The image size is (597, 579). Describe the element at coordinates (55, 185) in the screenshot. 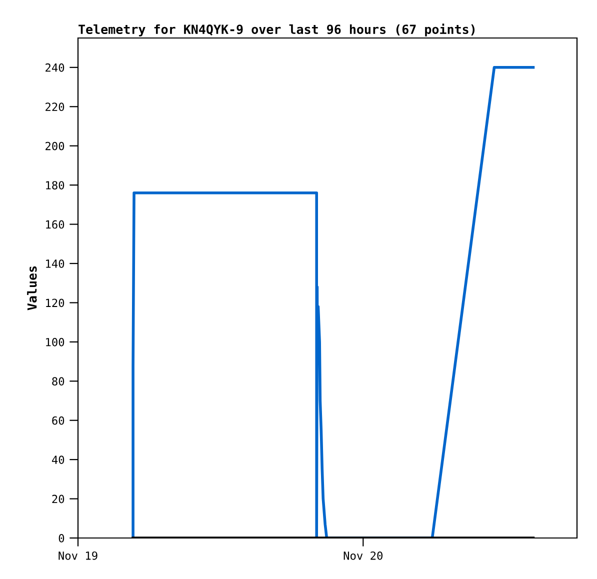

I see `y-tick-label: 180` at that location.